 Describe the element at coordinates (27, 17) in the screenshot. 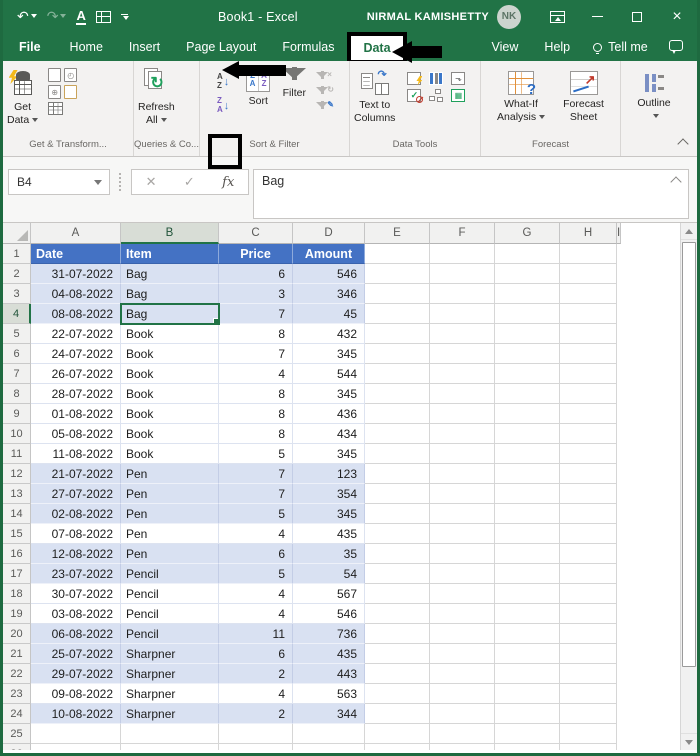

I see `undo-button: ↶` at that location.